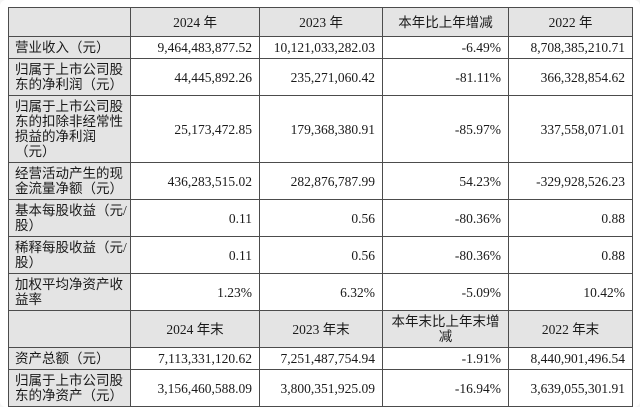 The height and width of the screenshot is (407, 640). Describe the element at coordinates (570, 129) in the screenshot. I see `cell-2022: 337,558,071.01` at that location.